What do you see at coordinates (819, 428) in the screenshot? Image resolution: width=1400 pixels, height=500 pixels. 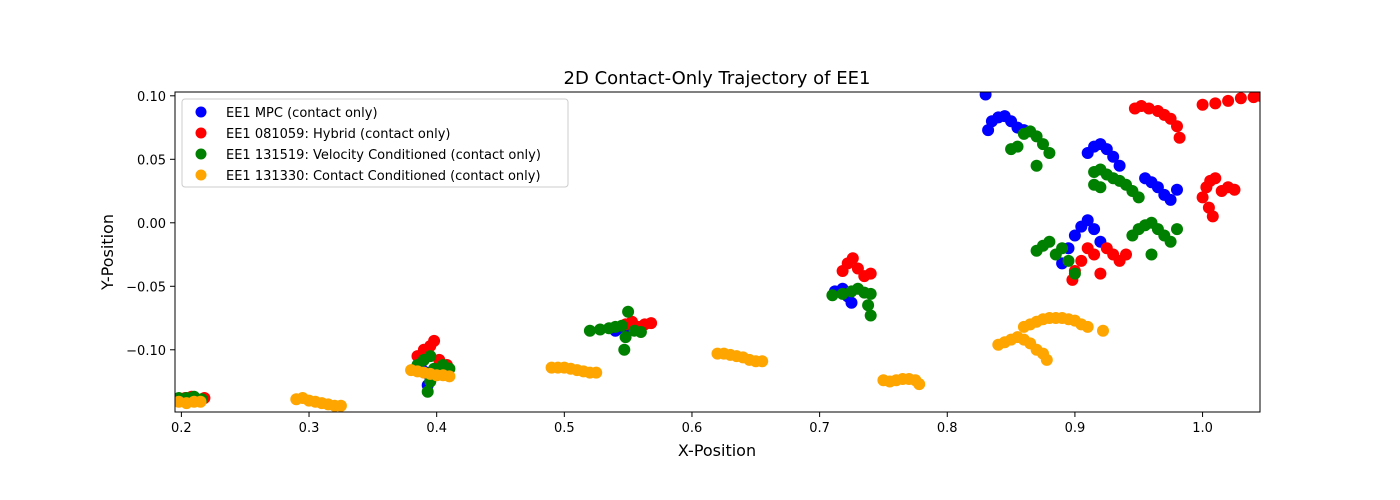 I see `x-tick-label: 0.7` at bounding box center [819, 428].